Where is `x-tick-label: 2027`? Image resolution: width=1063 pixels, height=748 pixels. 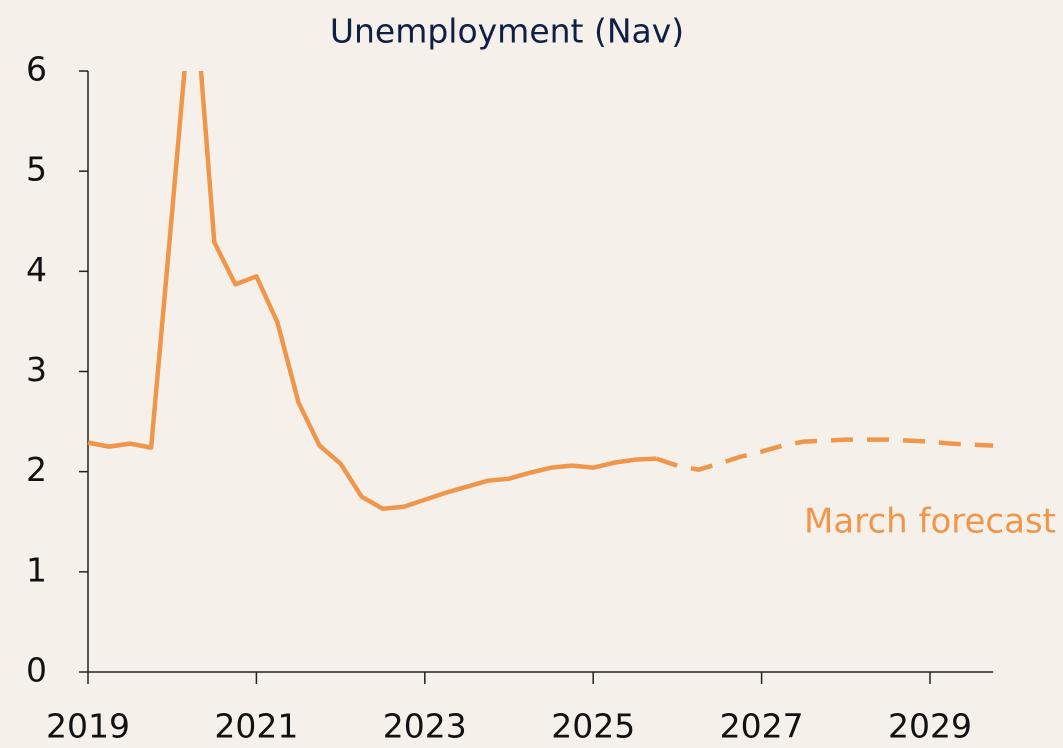
x-tick-label: 2027 is located at coordinates (762, 726).